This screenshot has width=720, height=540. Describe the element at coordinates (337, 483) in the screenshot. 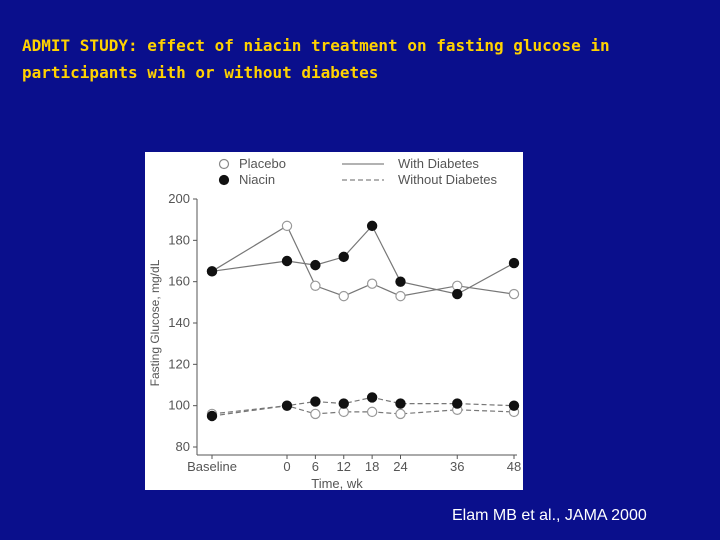

I see `x-axis-title: Time, wk` at that location.